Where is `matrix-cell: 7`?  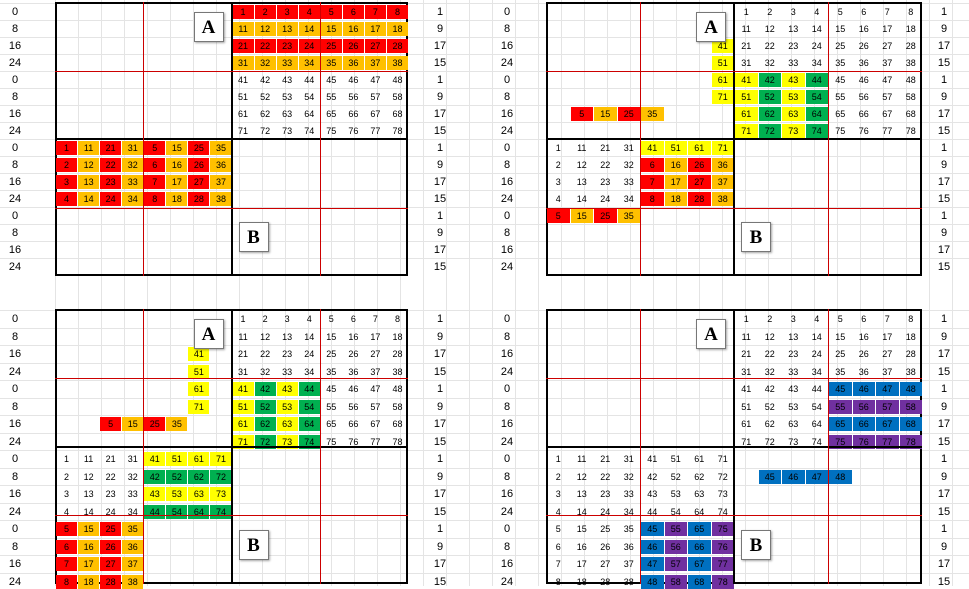 matrix-cell: 7 is located at coordinates (155, 182).